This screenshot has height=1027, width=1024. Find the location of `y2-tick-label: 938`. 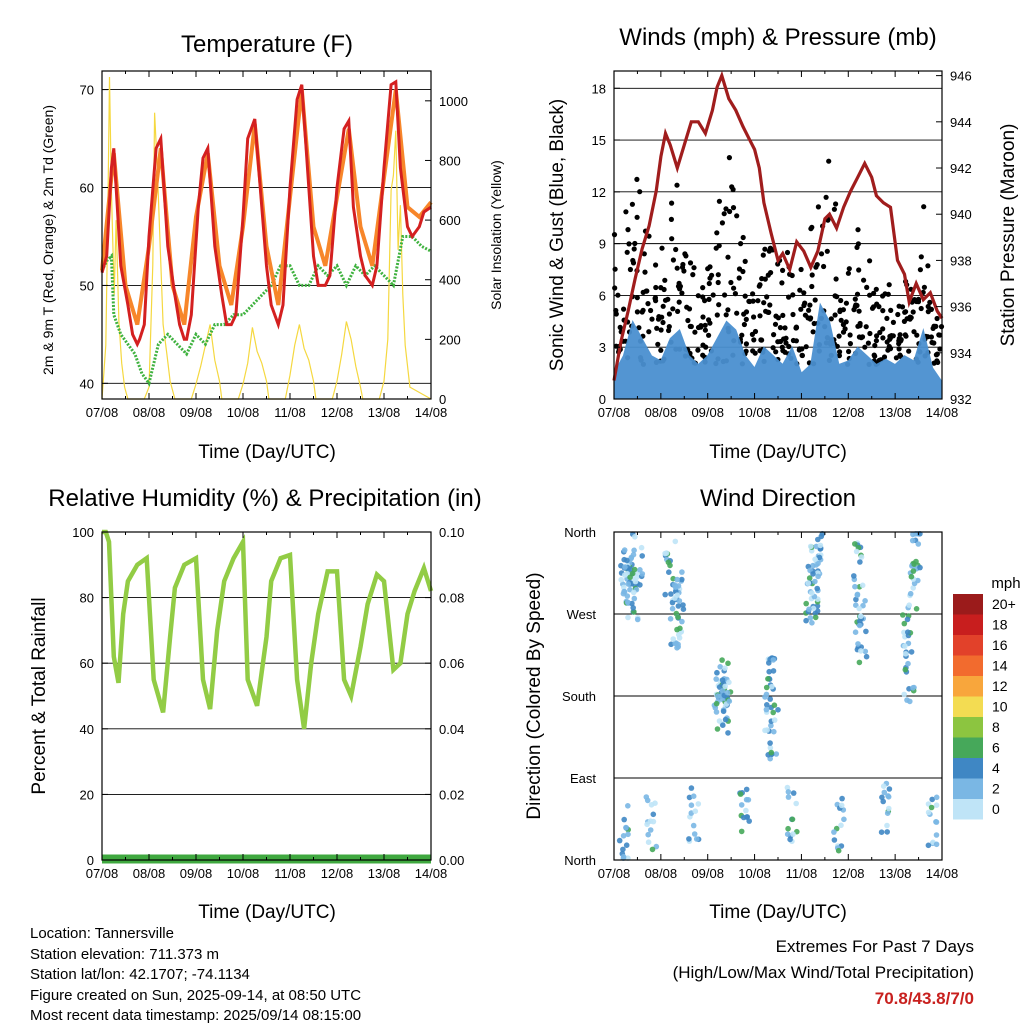

y2-tick-label: 938 is located at coordinates (961, 260).